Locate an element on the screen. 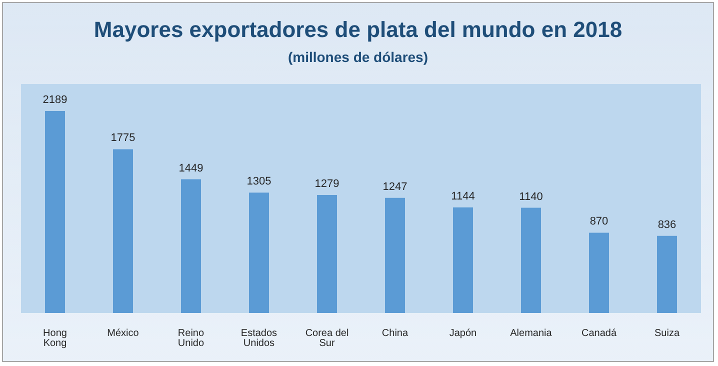  data-label: 836 is located at coordinates (667, 224).